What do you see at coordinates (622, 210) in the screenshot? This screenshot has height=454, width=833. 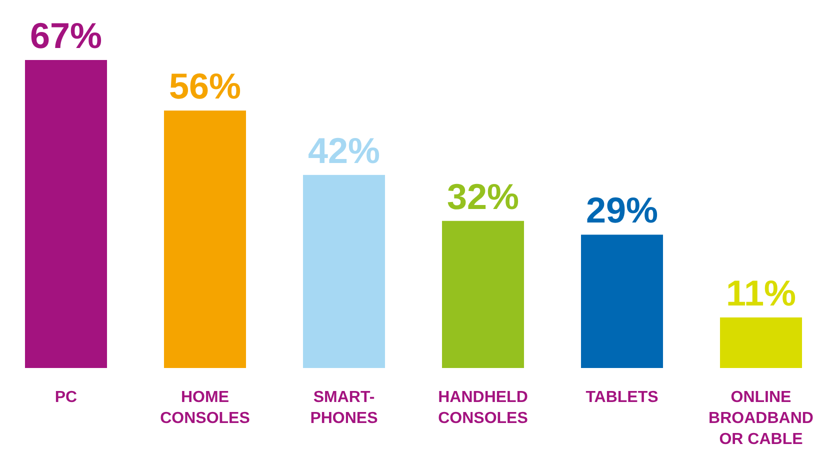 I see `data-label: 29%` at bounding box center [622, 210].